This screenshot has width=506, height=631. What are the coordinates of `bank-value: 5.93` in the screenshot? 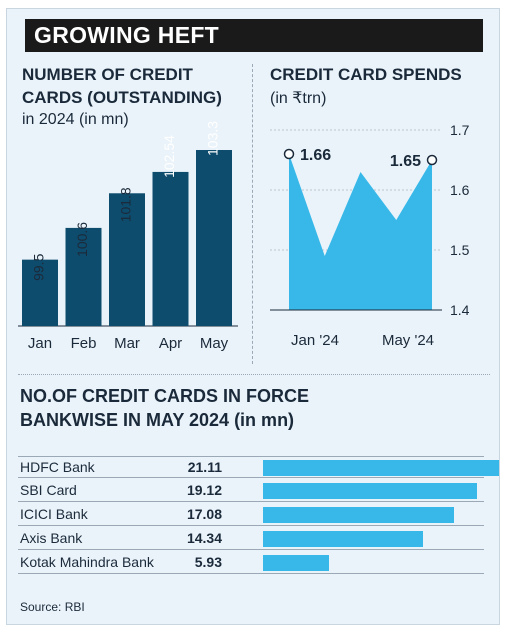 It's located at (208, 562).